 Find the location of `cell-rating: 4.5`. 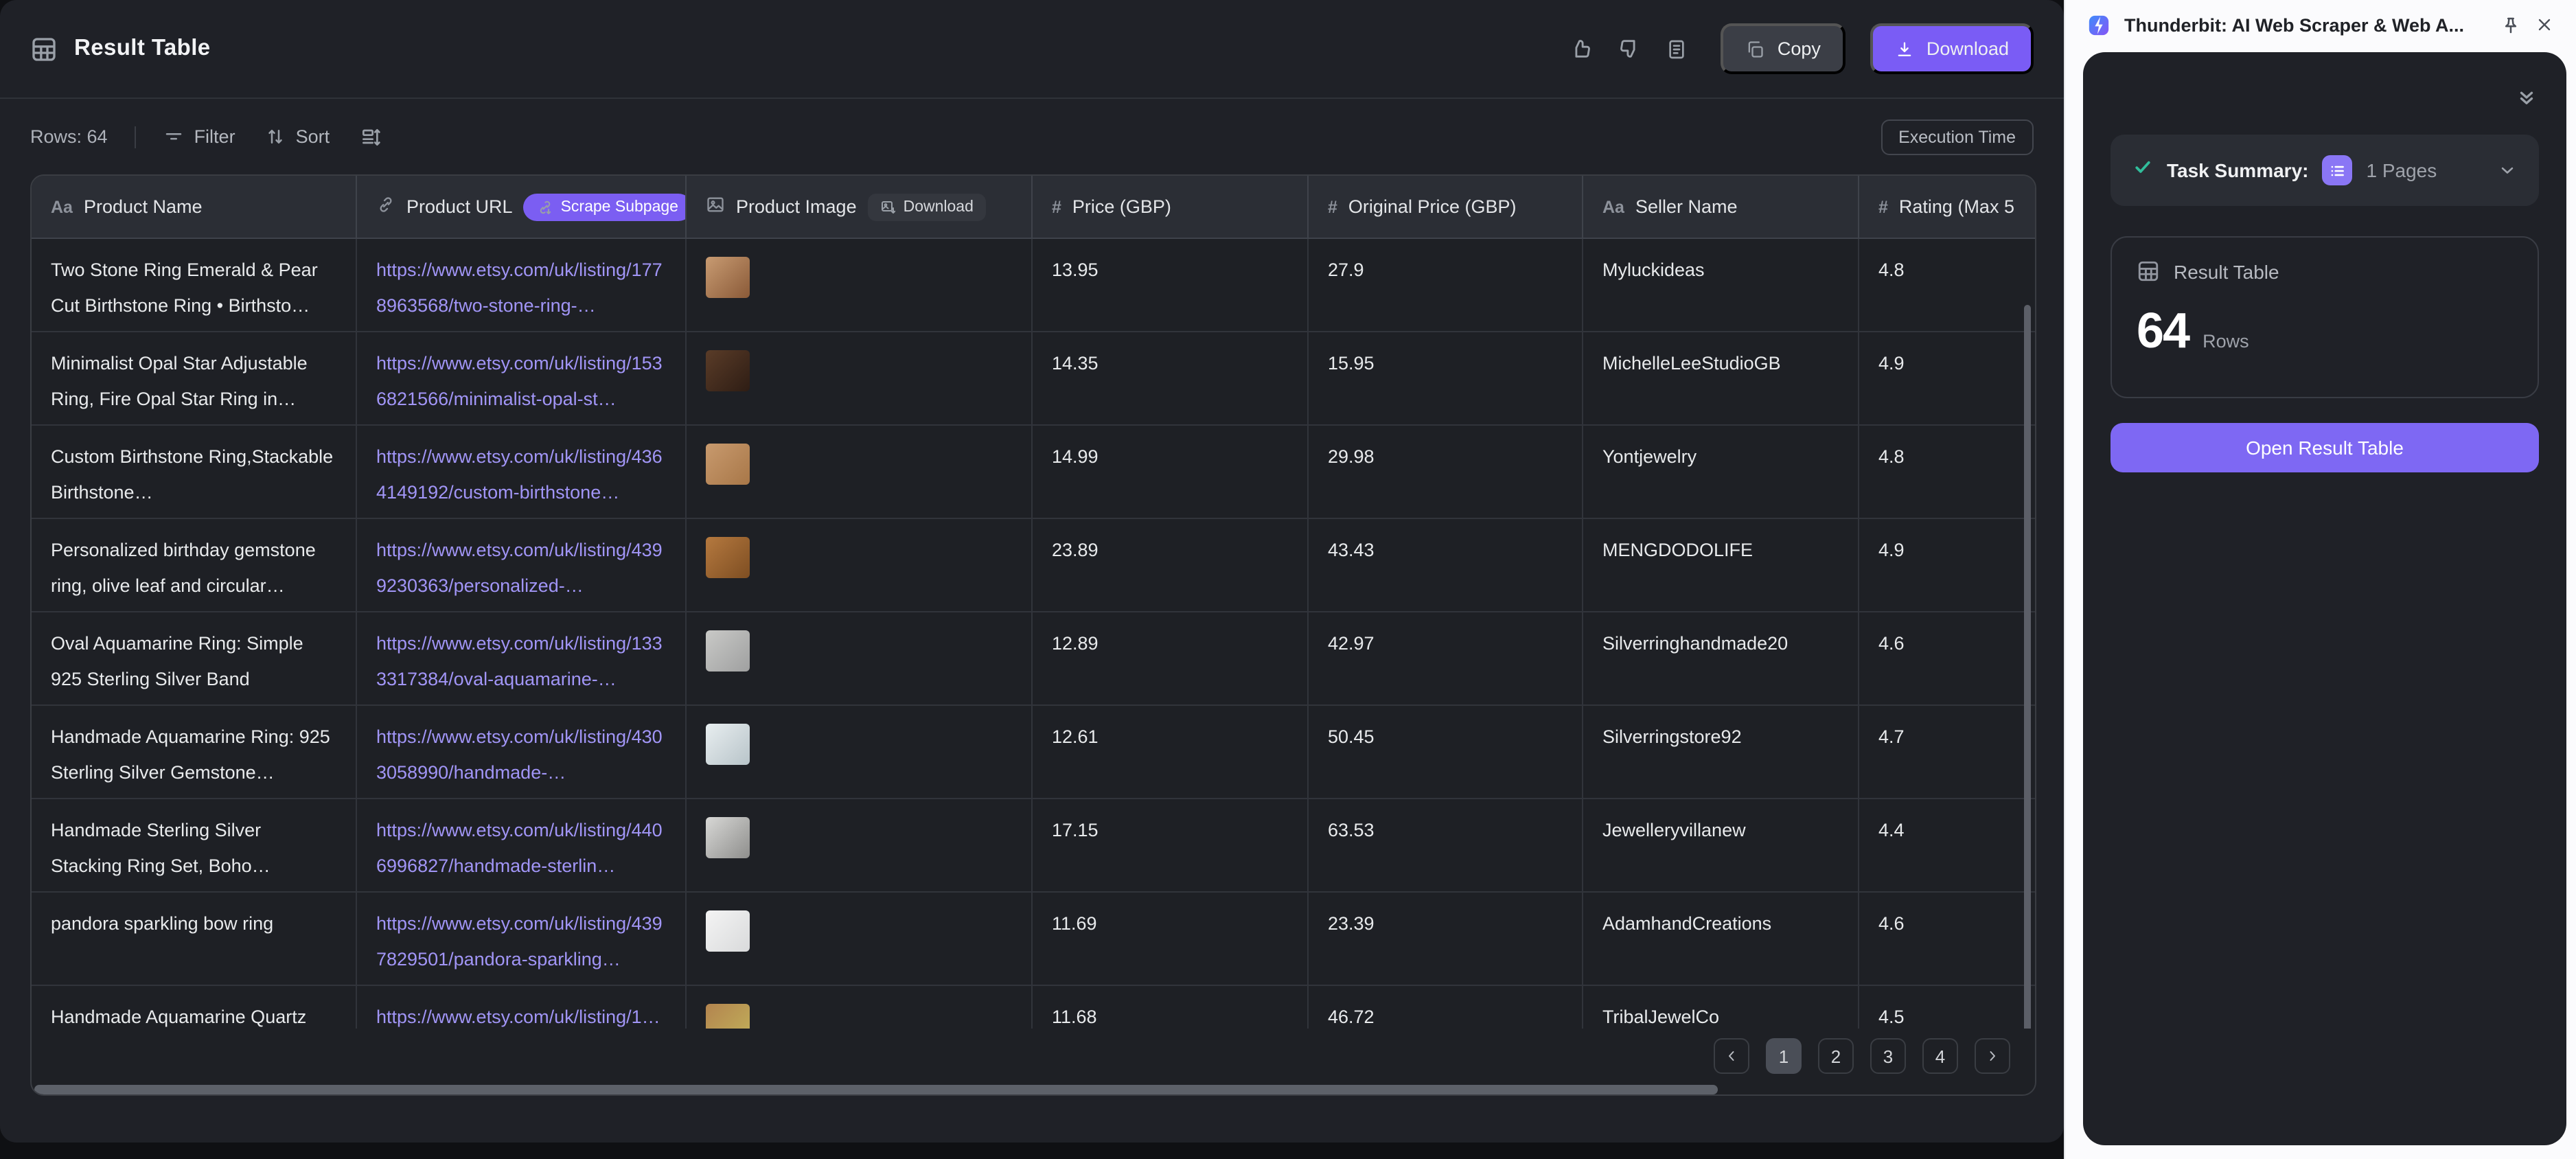

cell-rating: 4.5 is located at coordinates (1891, 1017).